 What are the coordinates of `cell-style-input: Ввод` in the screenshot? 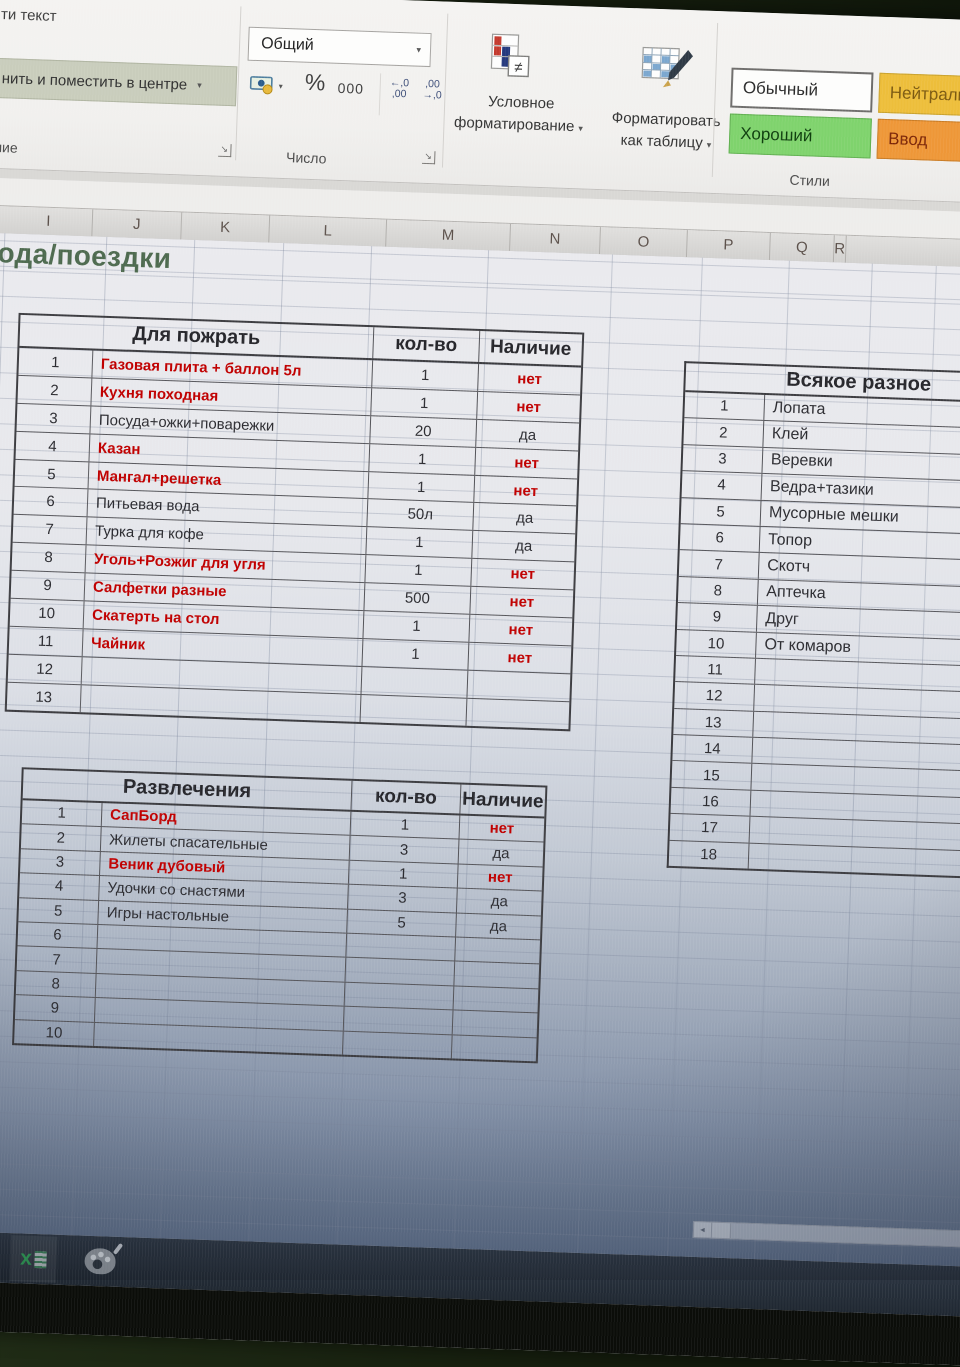 It's located at (918, 141).